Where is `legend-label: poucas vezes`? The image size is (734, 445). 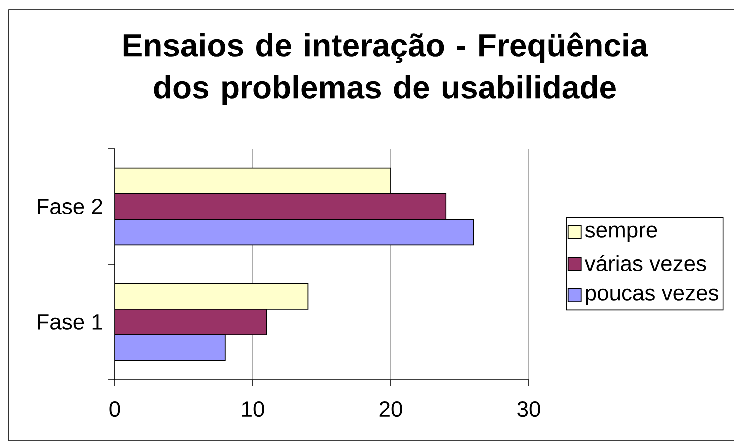 legend-label: poucas vezes is located at coordinates (652, 297).